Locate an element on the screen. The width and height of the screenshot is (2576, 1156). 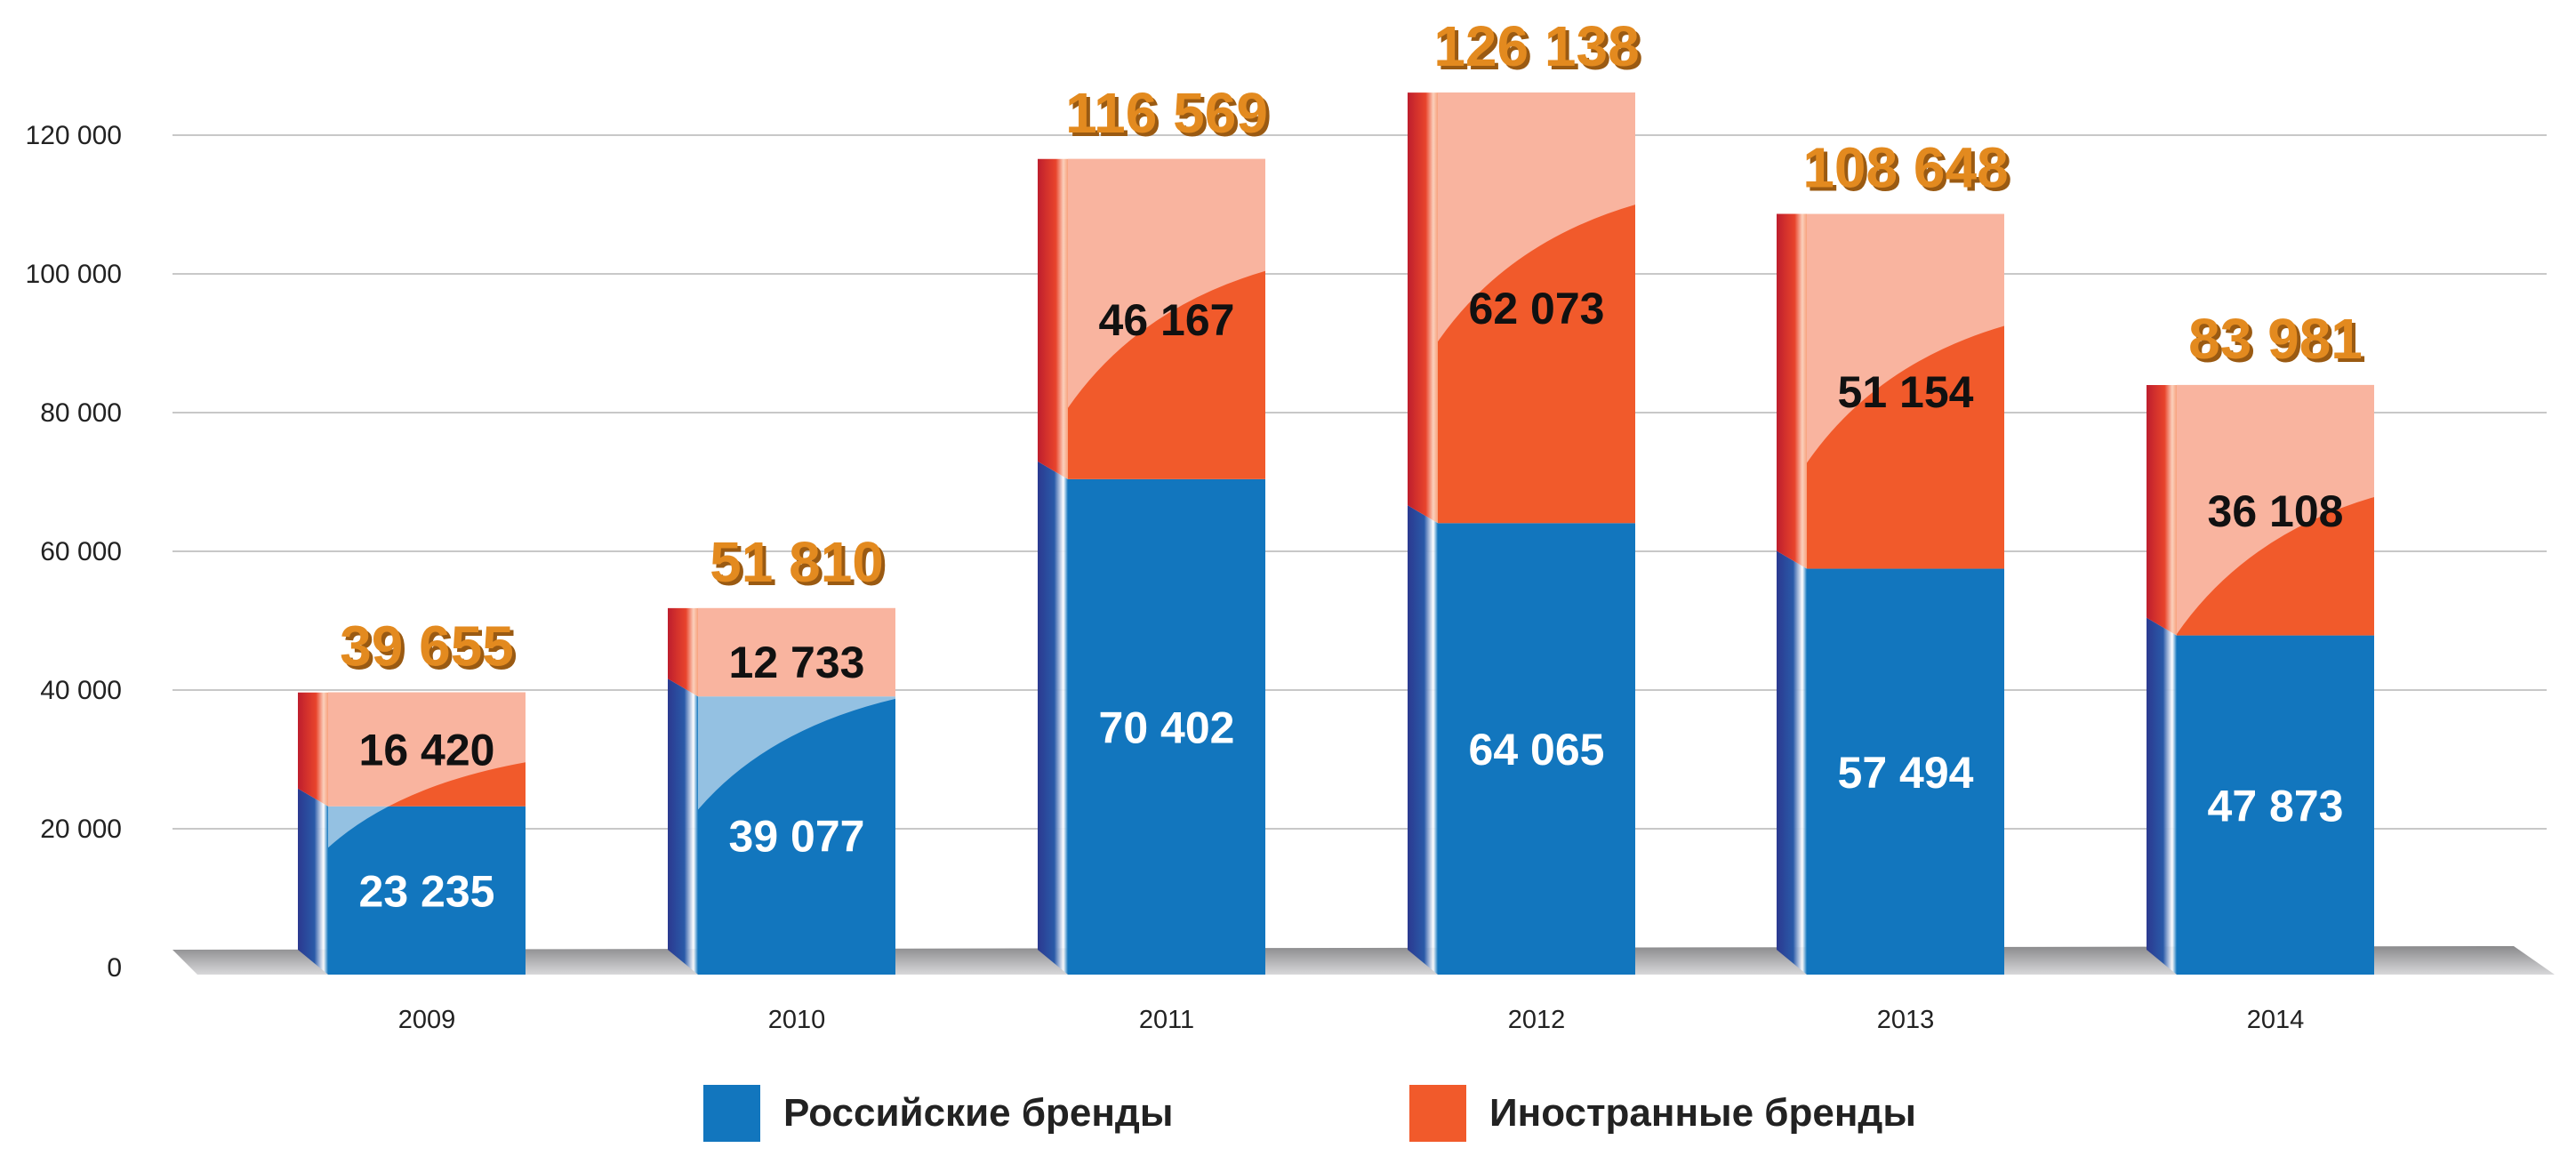
total-label: 83 981 is located at coordinates (2275, 339).